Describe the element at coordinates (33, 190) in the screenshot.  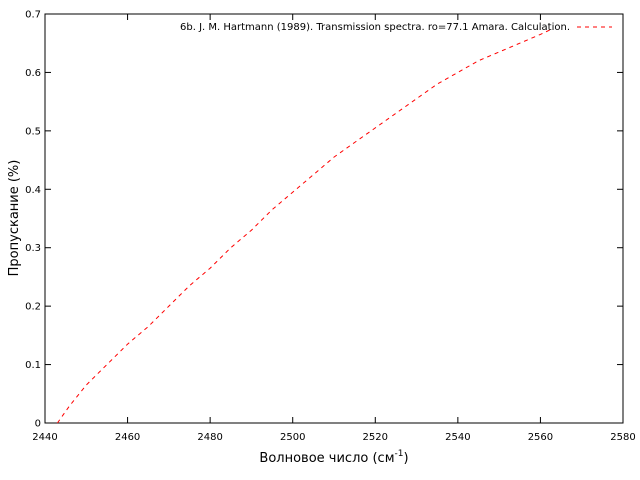
I see `y-tick-label: 0.4` at that location.